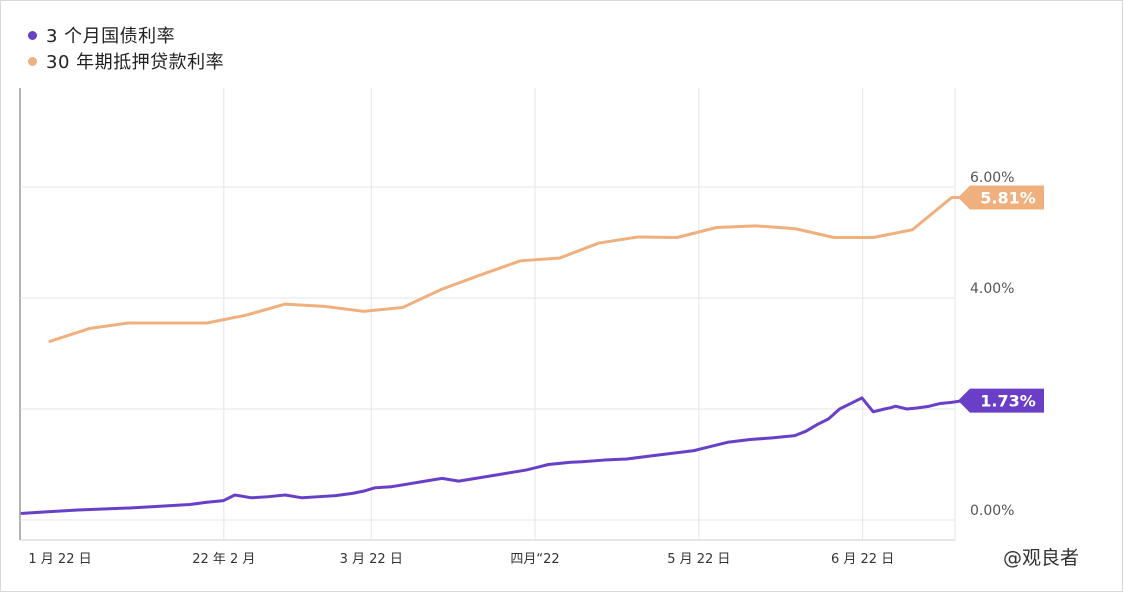 Image resolution: width=1125 pixels, height=594 pixels. I want to click on watermark: @观良者, so click(1041, 558).